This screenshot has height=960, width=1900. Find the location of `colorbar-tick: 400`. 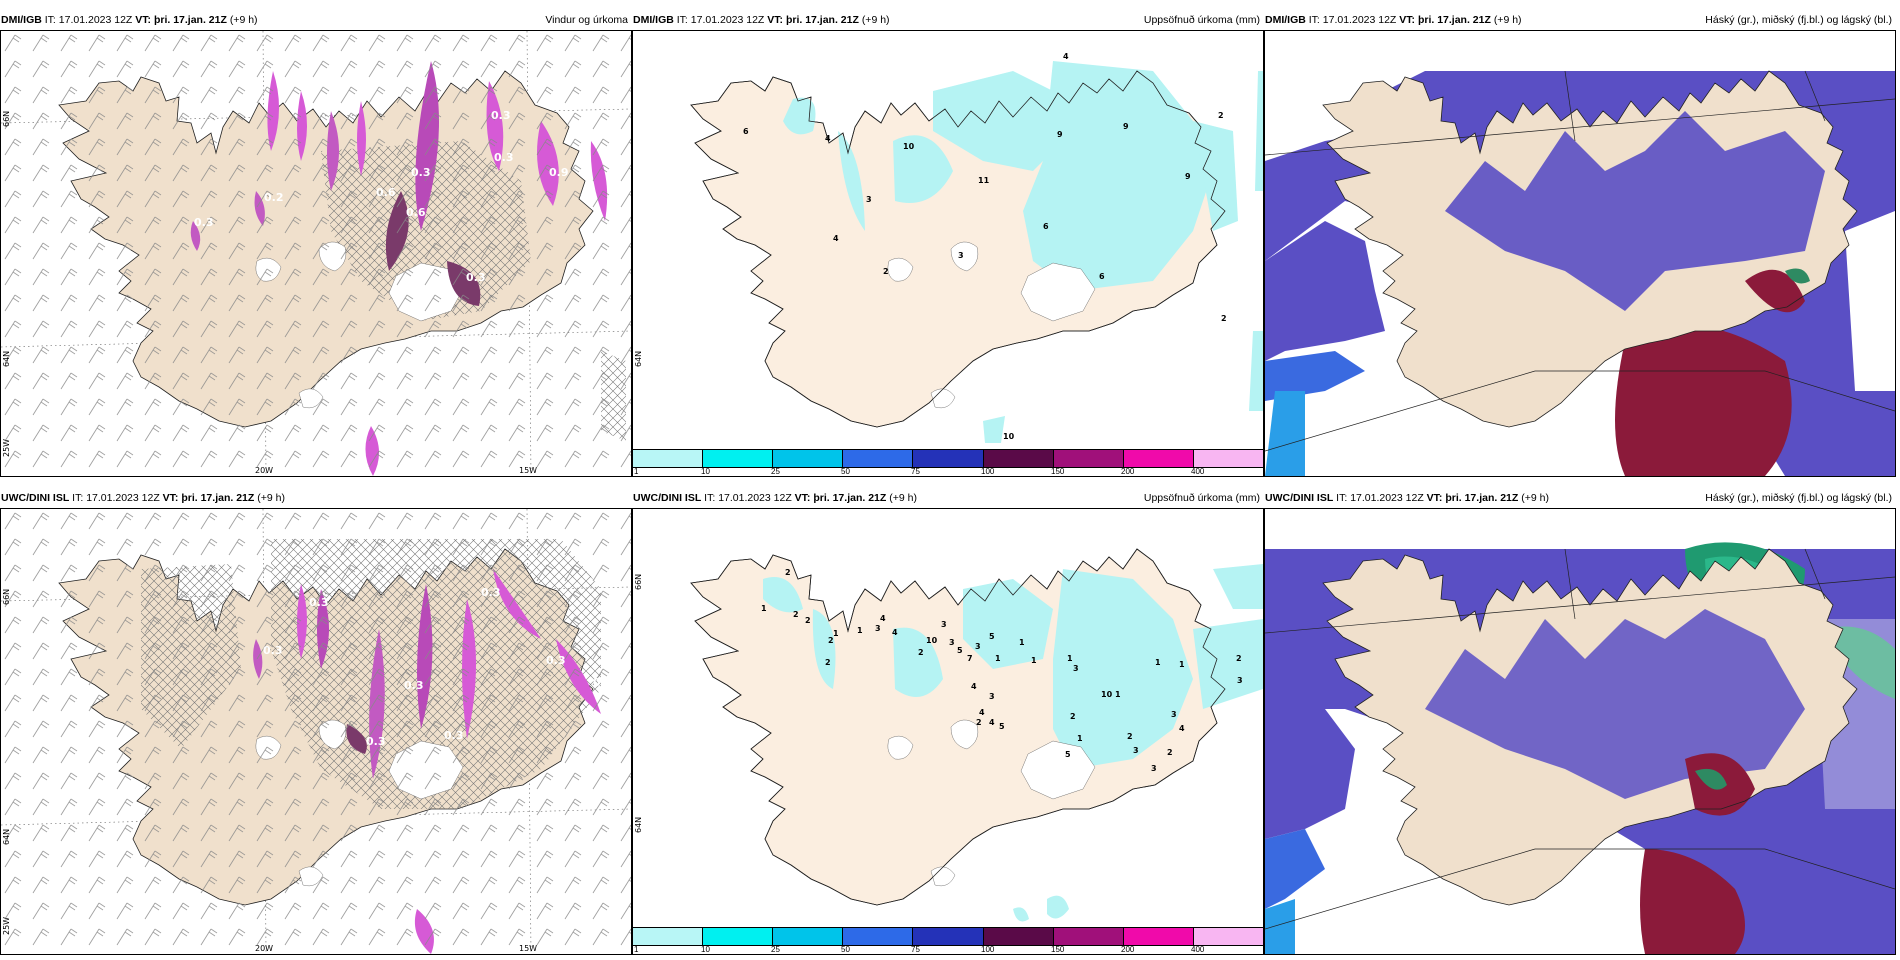

colorbar-tick: 400 is located at coordinates (1198, 471).